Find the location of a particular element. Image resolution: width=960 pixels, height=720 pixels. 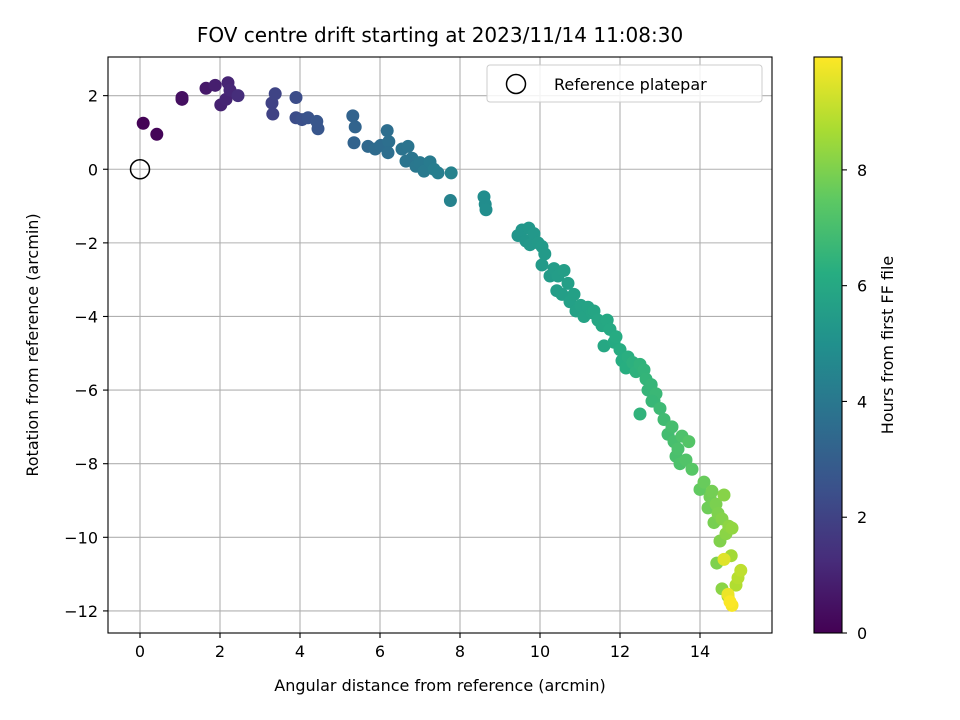

x-tick-label: 6 is located at coordinates (380, 651).